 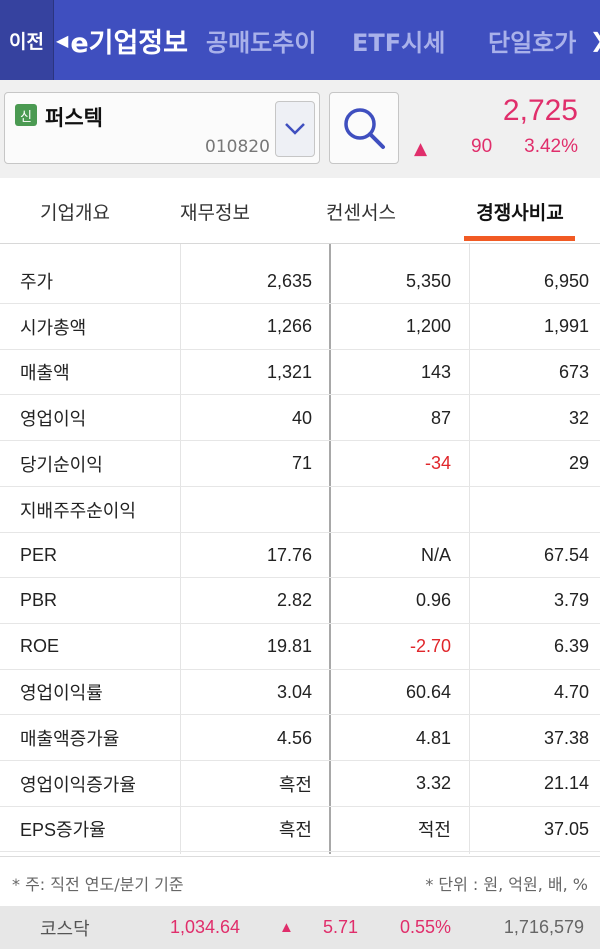 I want to click on tab-short-selling: 공매도추이, so click(x=261, y=42).